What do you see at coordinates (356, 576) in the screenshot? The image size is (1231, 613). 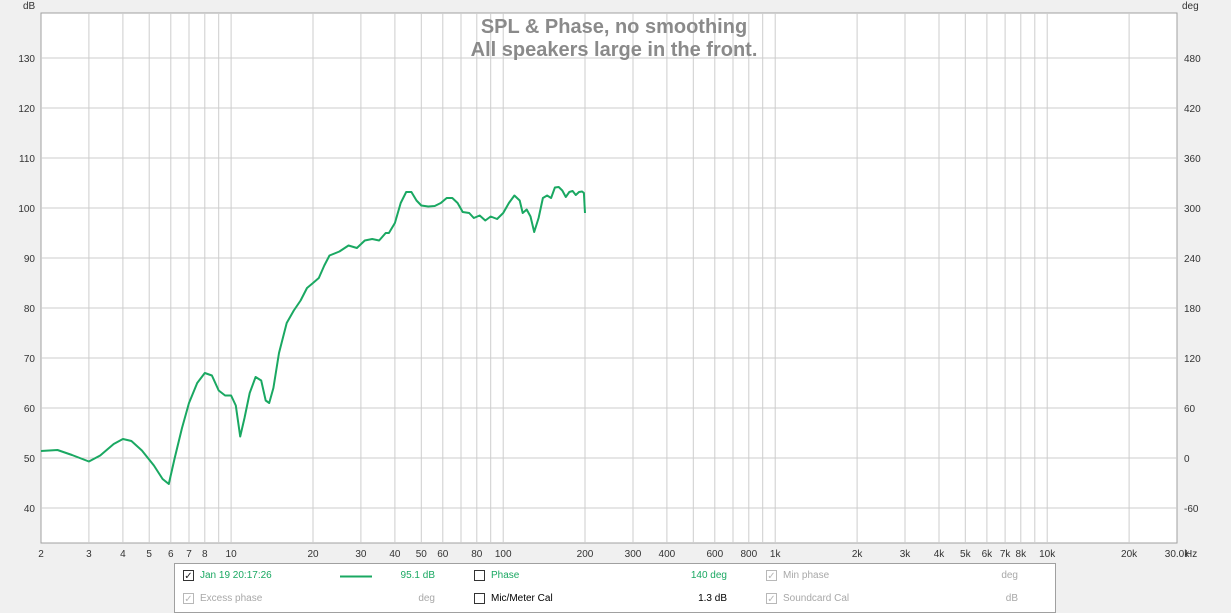 I see `measurement-line-swatch` at bounding box center [356, 576].